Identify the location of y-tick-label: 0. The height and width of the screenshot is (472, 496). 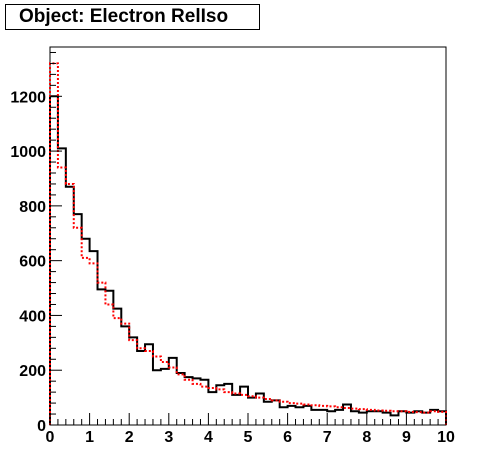
(41, 426).